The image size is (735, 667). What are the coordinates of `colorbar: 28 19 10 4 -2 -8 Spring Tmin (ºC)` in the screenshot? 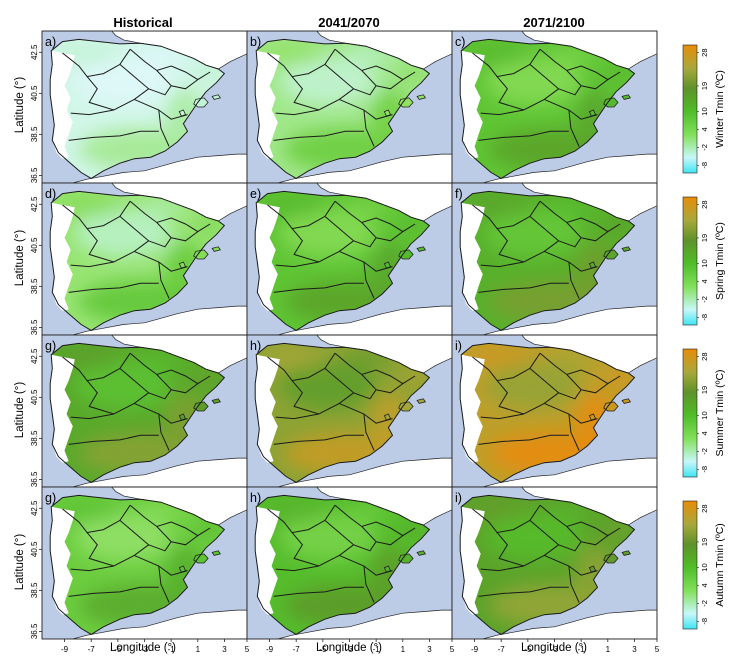 It's located at (704, 261).